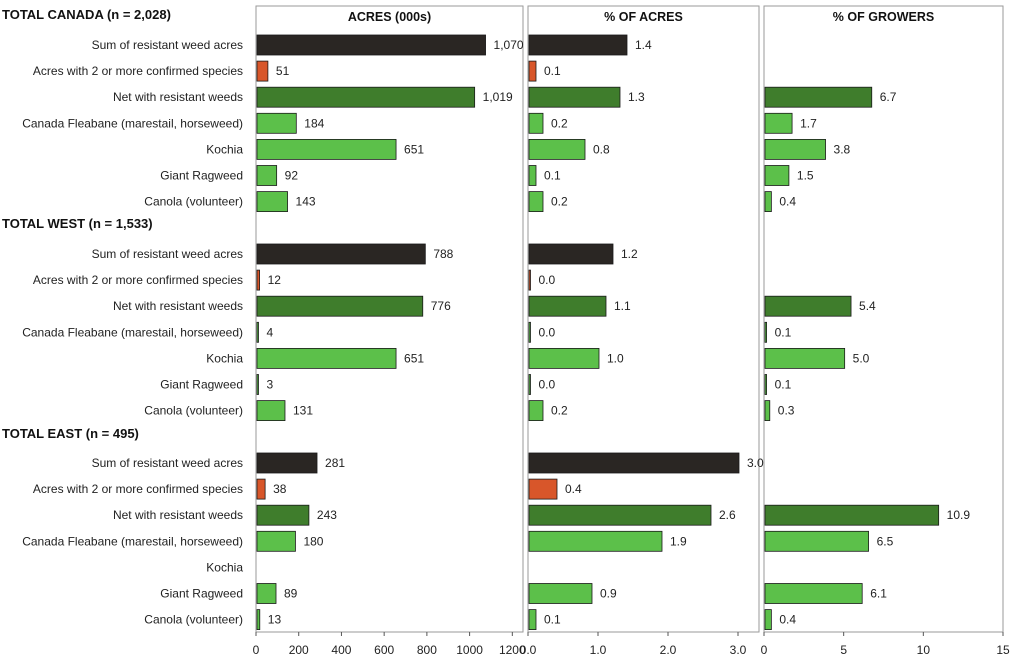 This screenshot has height=663, width=1020. What do you see at coordinates (512, 650) in the screenshot?
I see `tick-label-acres: 1200` at bounding box center [512, 650].